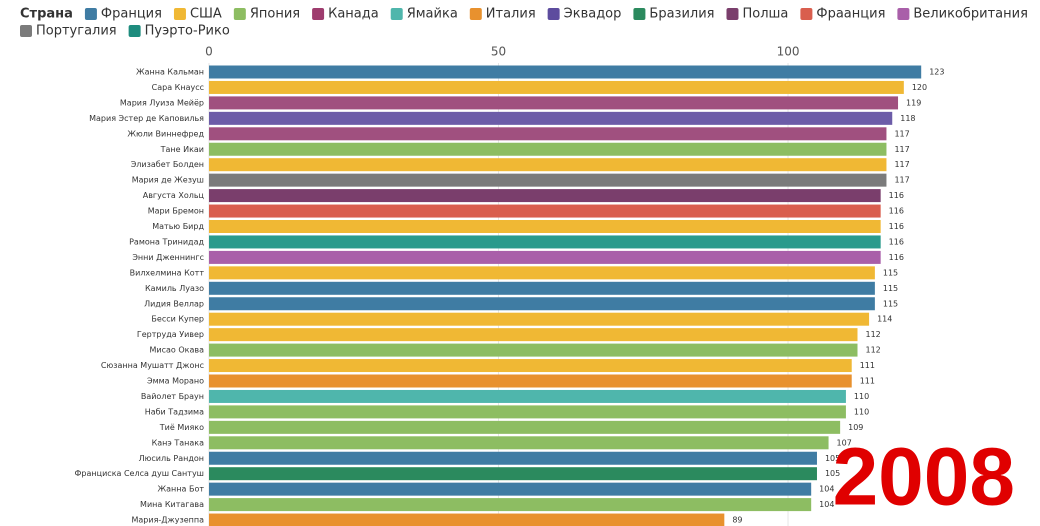 The image size is (1040, 526). I want to click on category-label: Бесси Купер, so click(177, 319).